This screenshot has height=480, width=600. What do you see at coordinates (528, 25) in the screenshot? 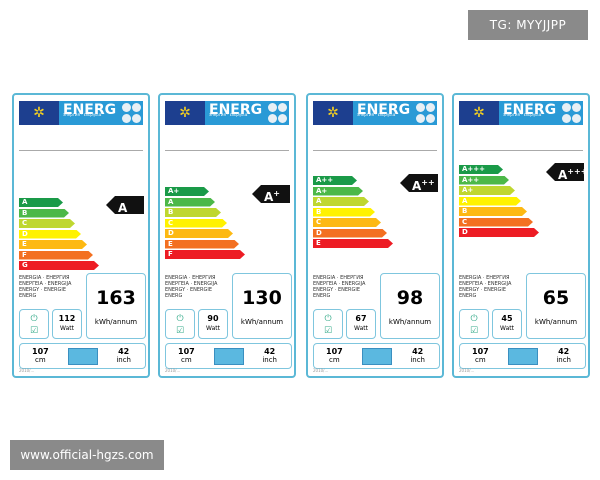
I see `tag-label: TG: MYYJJPP` at bounding box center [528, 25].